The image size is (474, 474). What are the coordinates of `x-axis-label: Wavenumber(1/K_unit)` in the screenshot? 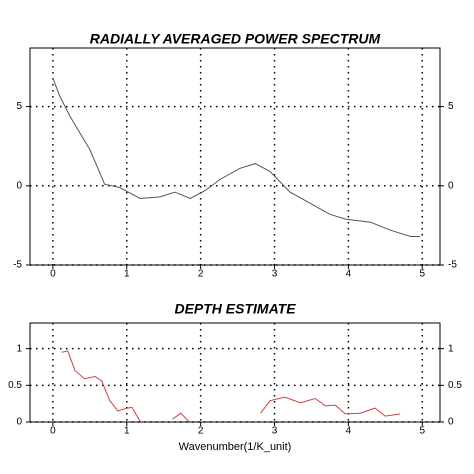 It's located at (235, 447).